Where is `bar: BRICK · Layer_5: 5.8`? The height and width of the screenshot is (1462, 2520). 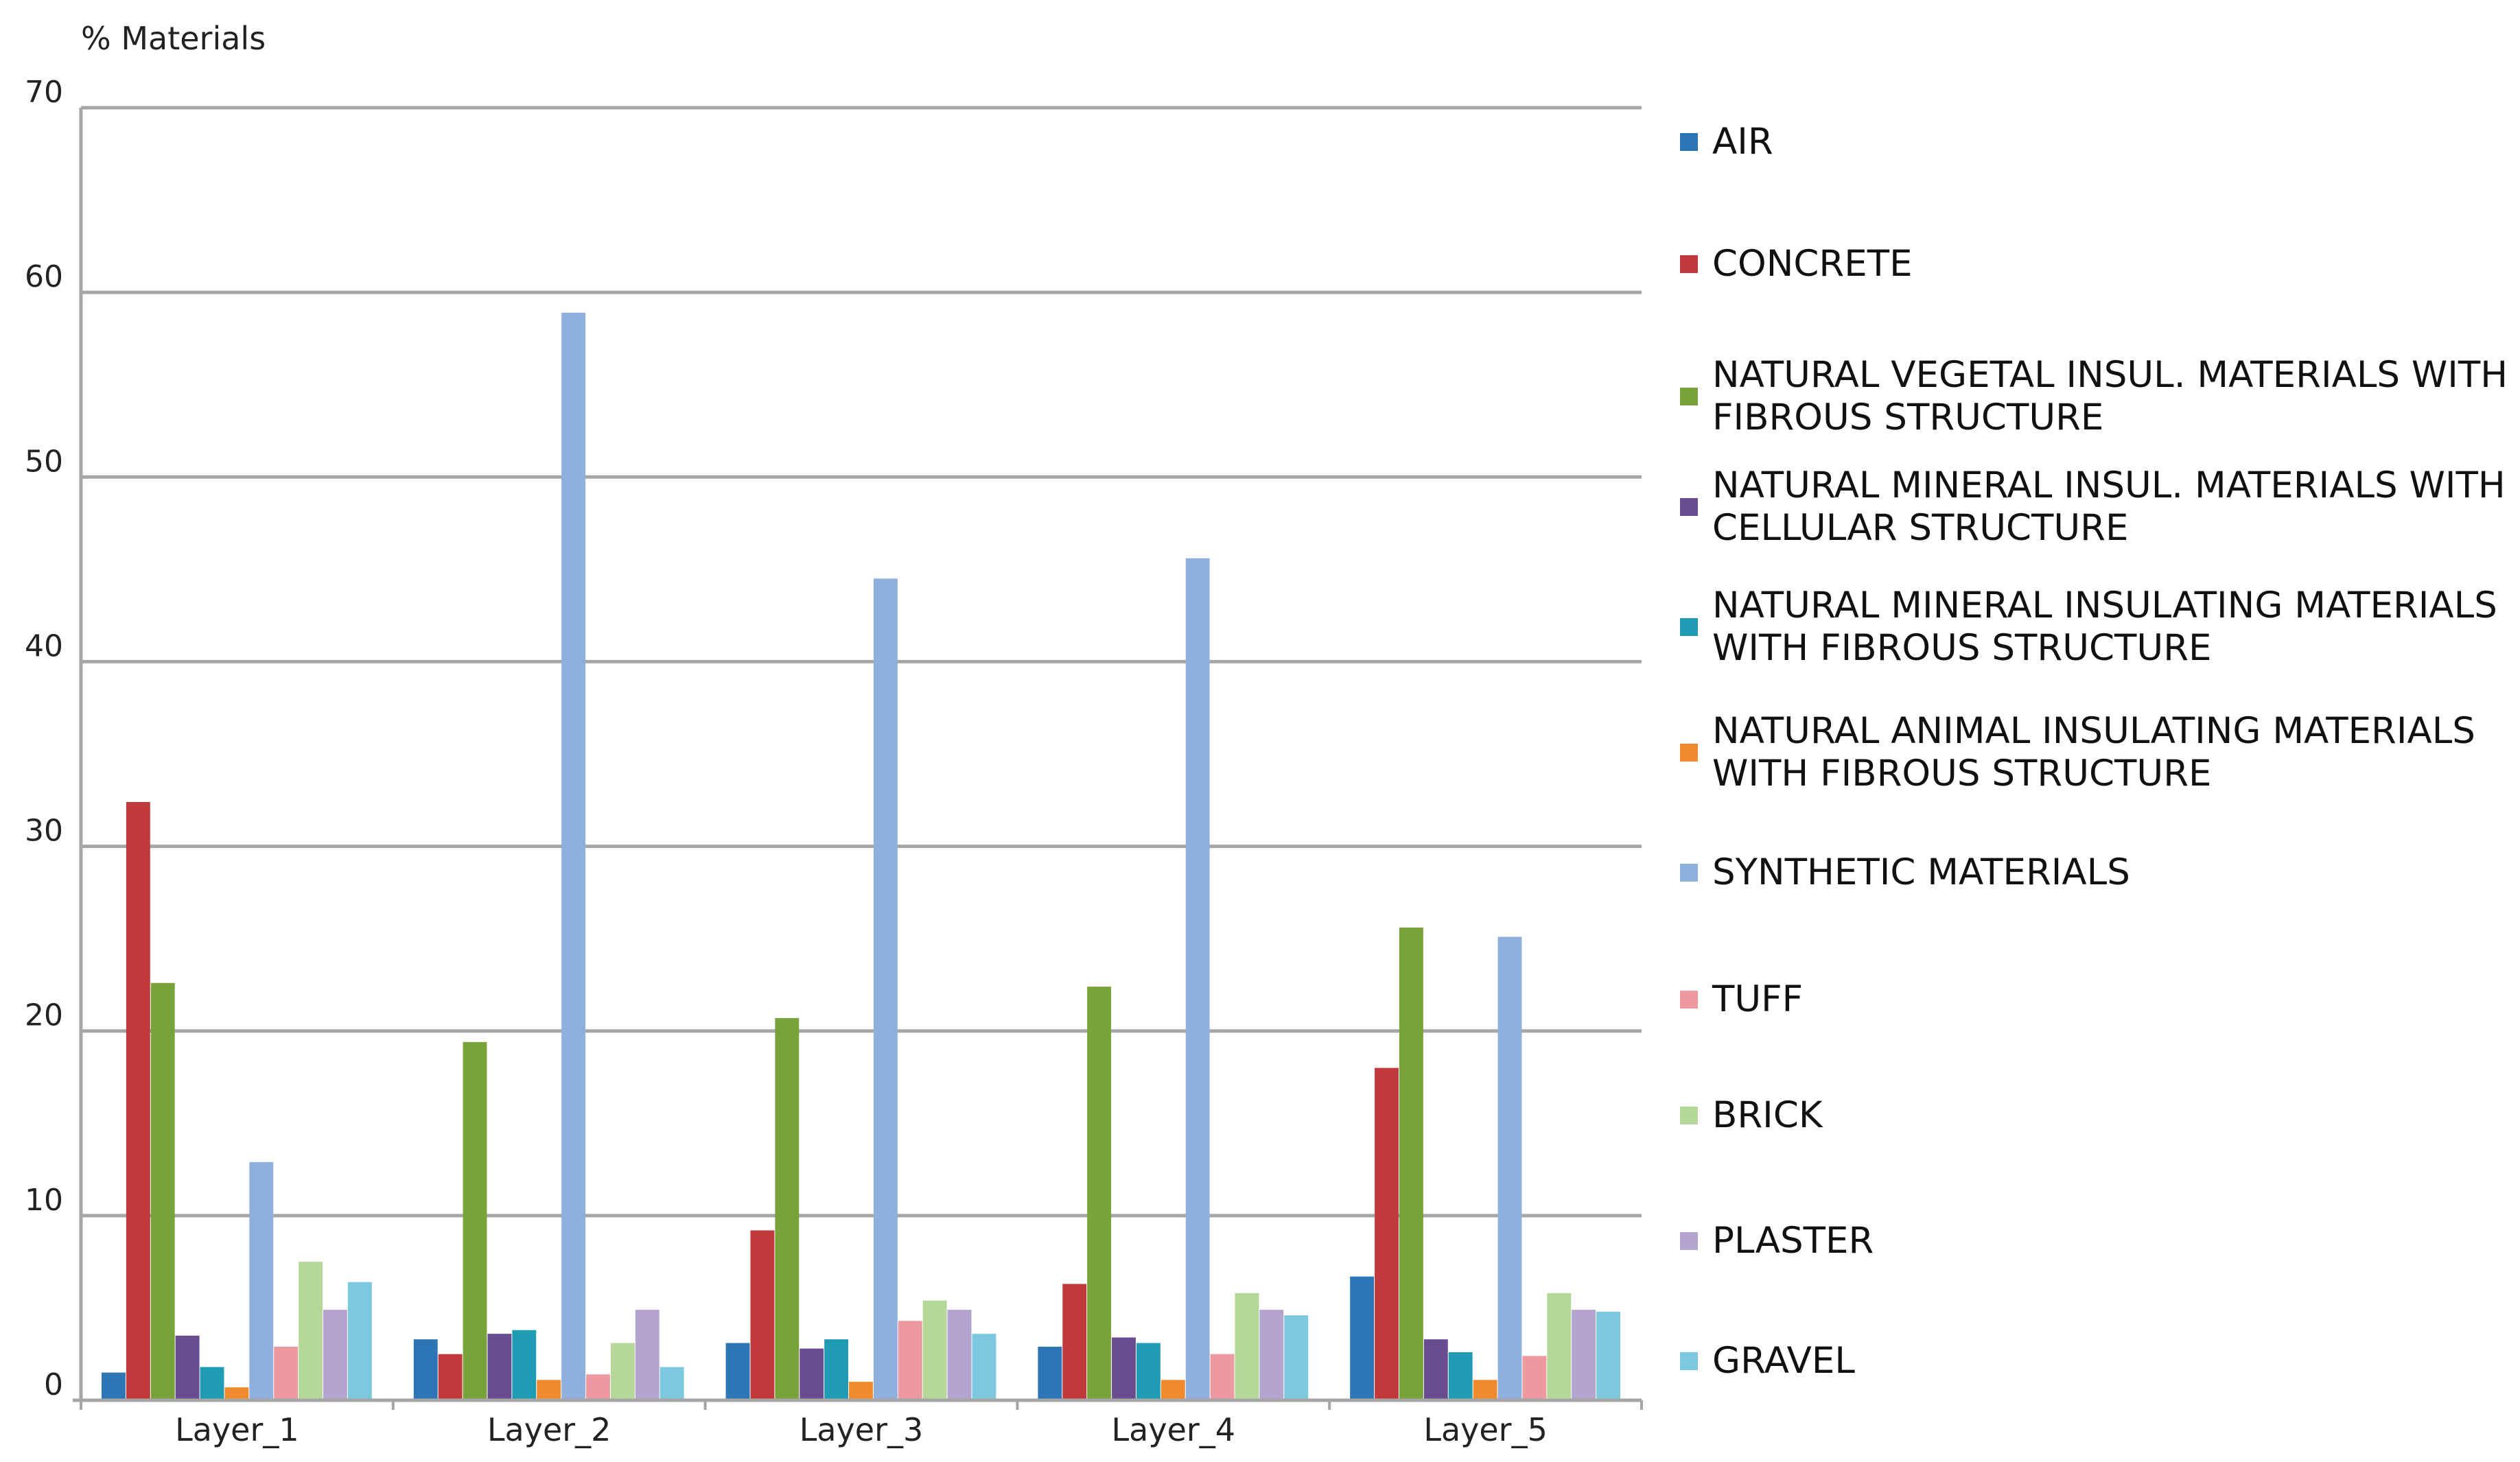
bar: BRICK · Layer_5: 5.8 is located at coordinates (1559, 1346).